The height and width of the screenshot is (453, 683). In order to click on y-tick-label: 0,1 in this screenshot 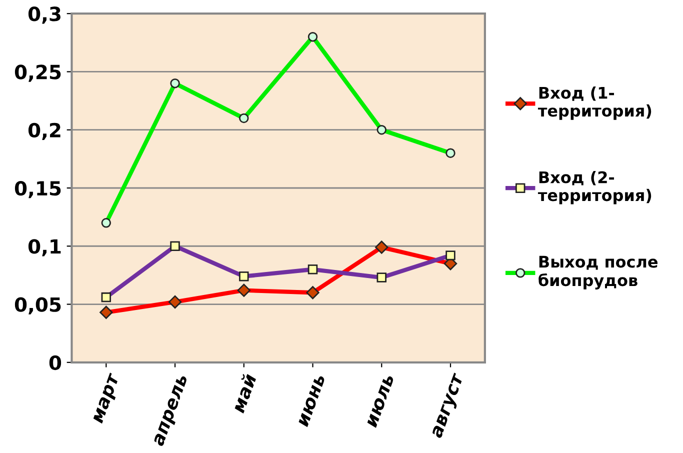, I will do `click(44, 247)`.